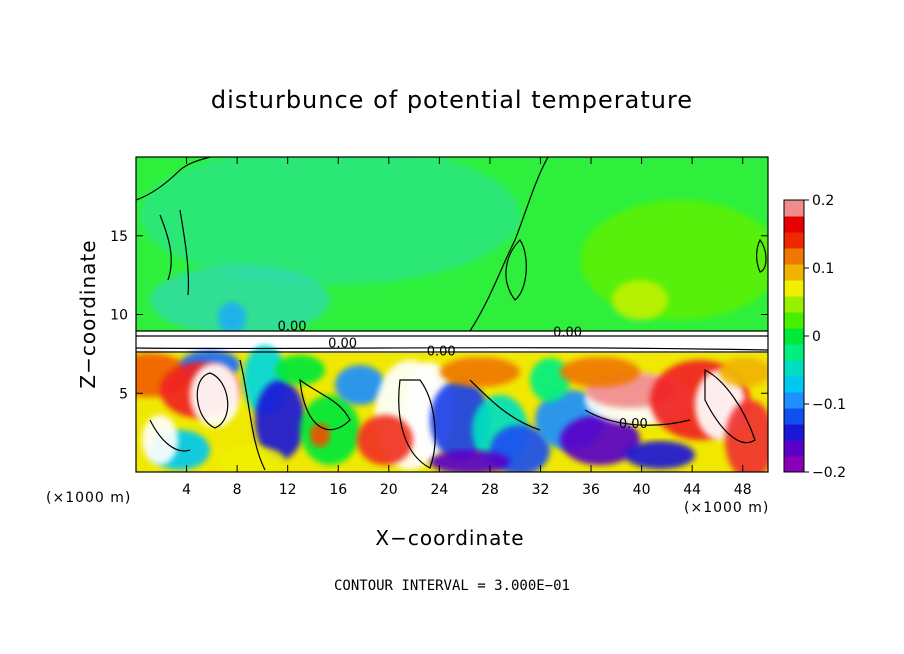 This screenshot has width=904, height=654. Describe the element at coordinates (727, 508) in the screenshot. I see `x-unit-label: (×1000 m)` at that location.